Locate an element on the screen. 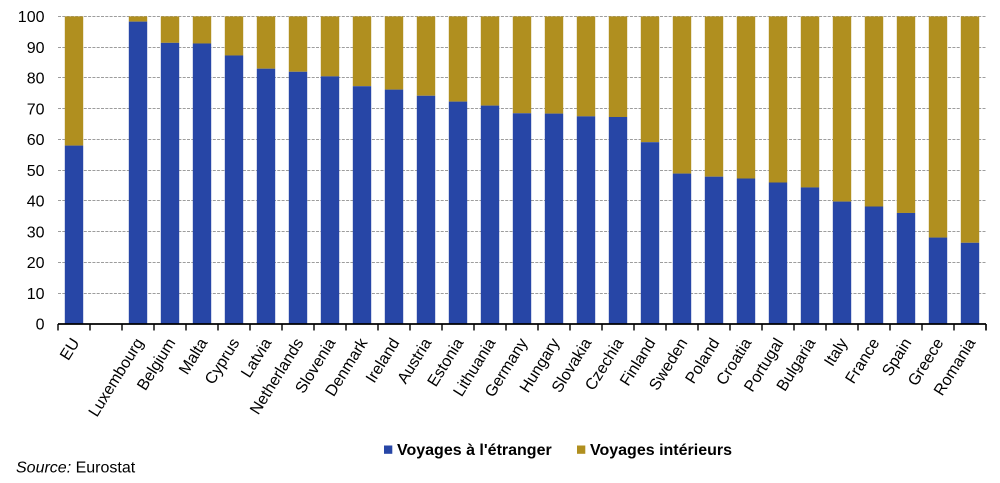  svg-text: 10 is located at coordinates (36, 294).